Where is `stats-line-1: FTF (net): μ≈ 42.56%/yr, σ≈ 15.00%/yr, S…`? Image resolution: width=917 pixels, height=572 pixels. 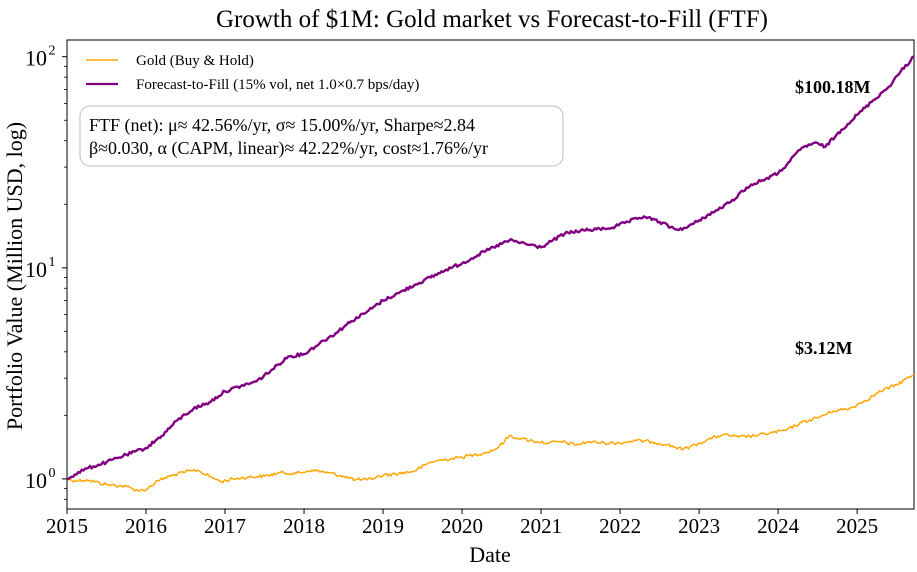 stats-line-1: FTF (net): μ≈ 42.56%/yr, σ≈ 15.00%/yr, S… is located at coordinates (282, 125).